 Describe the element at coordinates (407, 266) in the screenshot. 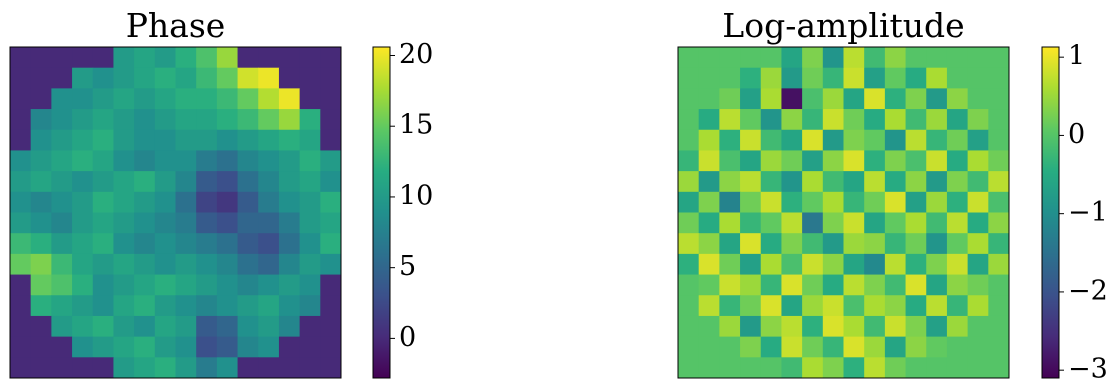

I see `colorbar-tick-label: 5` at that location.